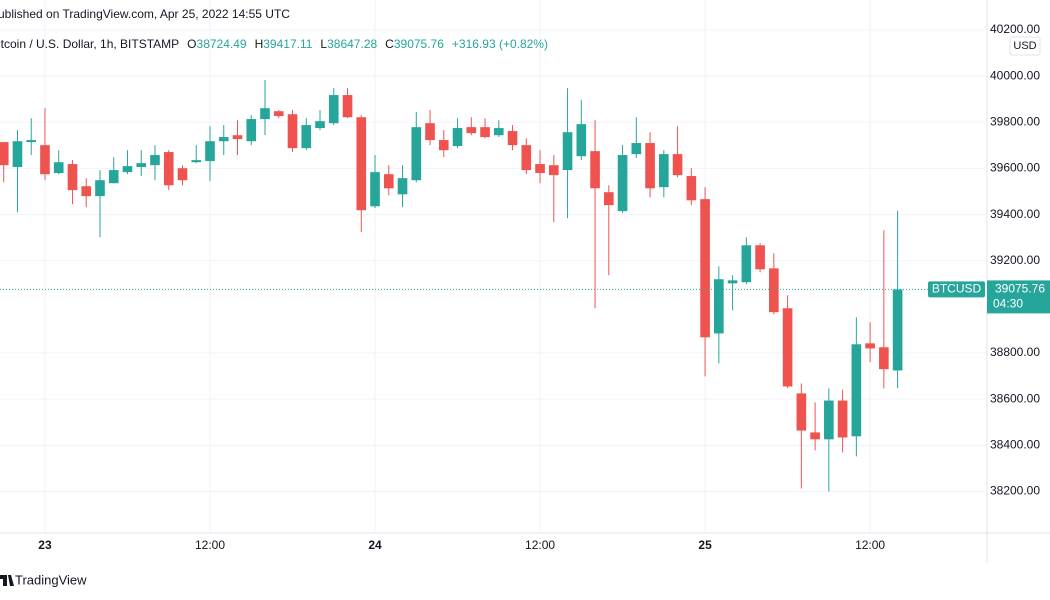 This screenshot has height=600, width=1050. I want to click on last-price: 39075.76, so click(1020, 289).